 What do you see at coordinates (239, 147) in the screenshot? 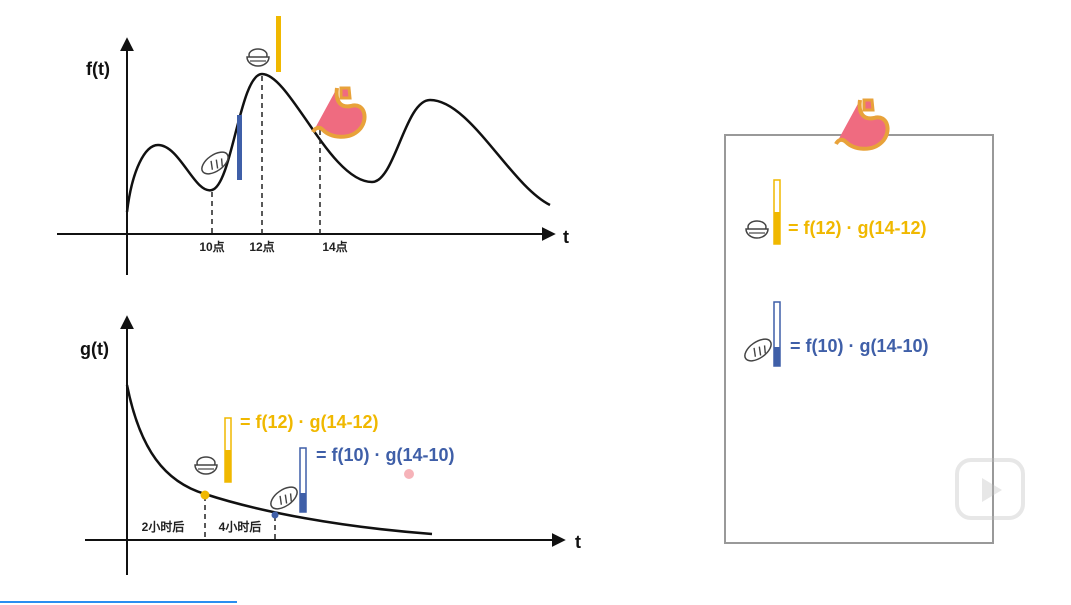
I see `blue-bar` at bounding box center [239, 147].